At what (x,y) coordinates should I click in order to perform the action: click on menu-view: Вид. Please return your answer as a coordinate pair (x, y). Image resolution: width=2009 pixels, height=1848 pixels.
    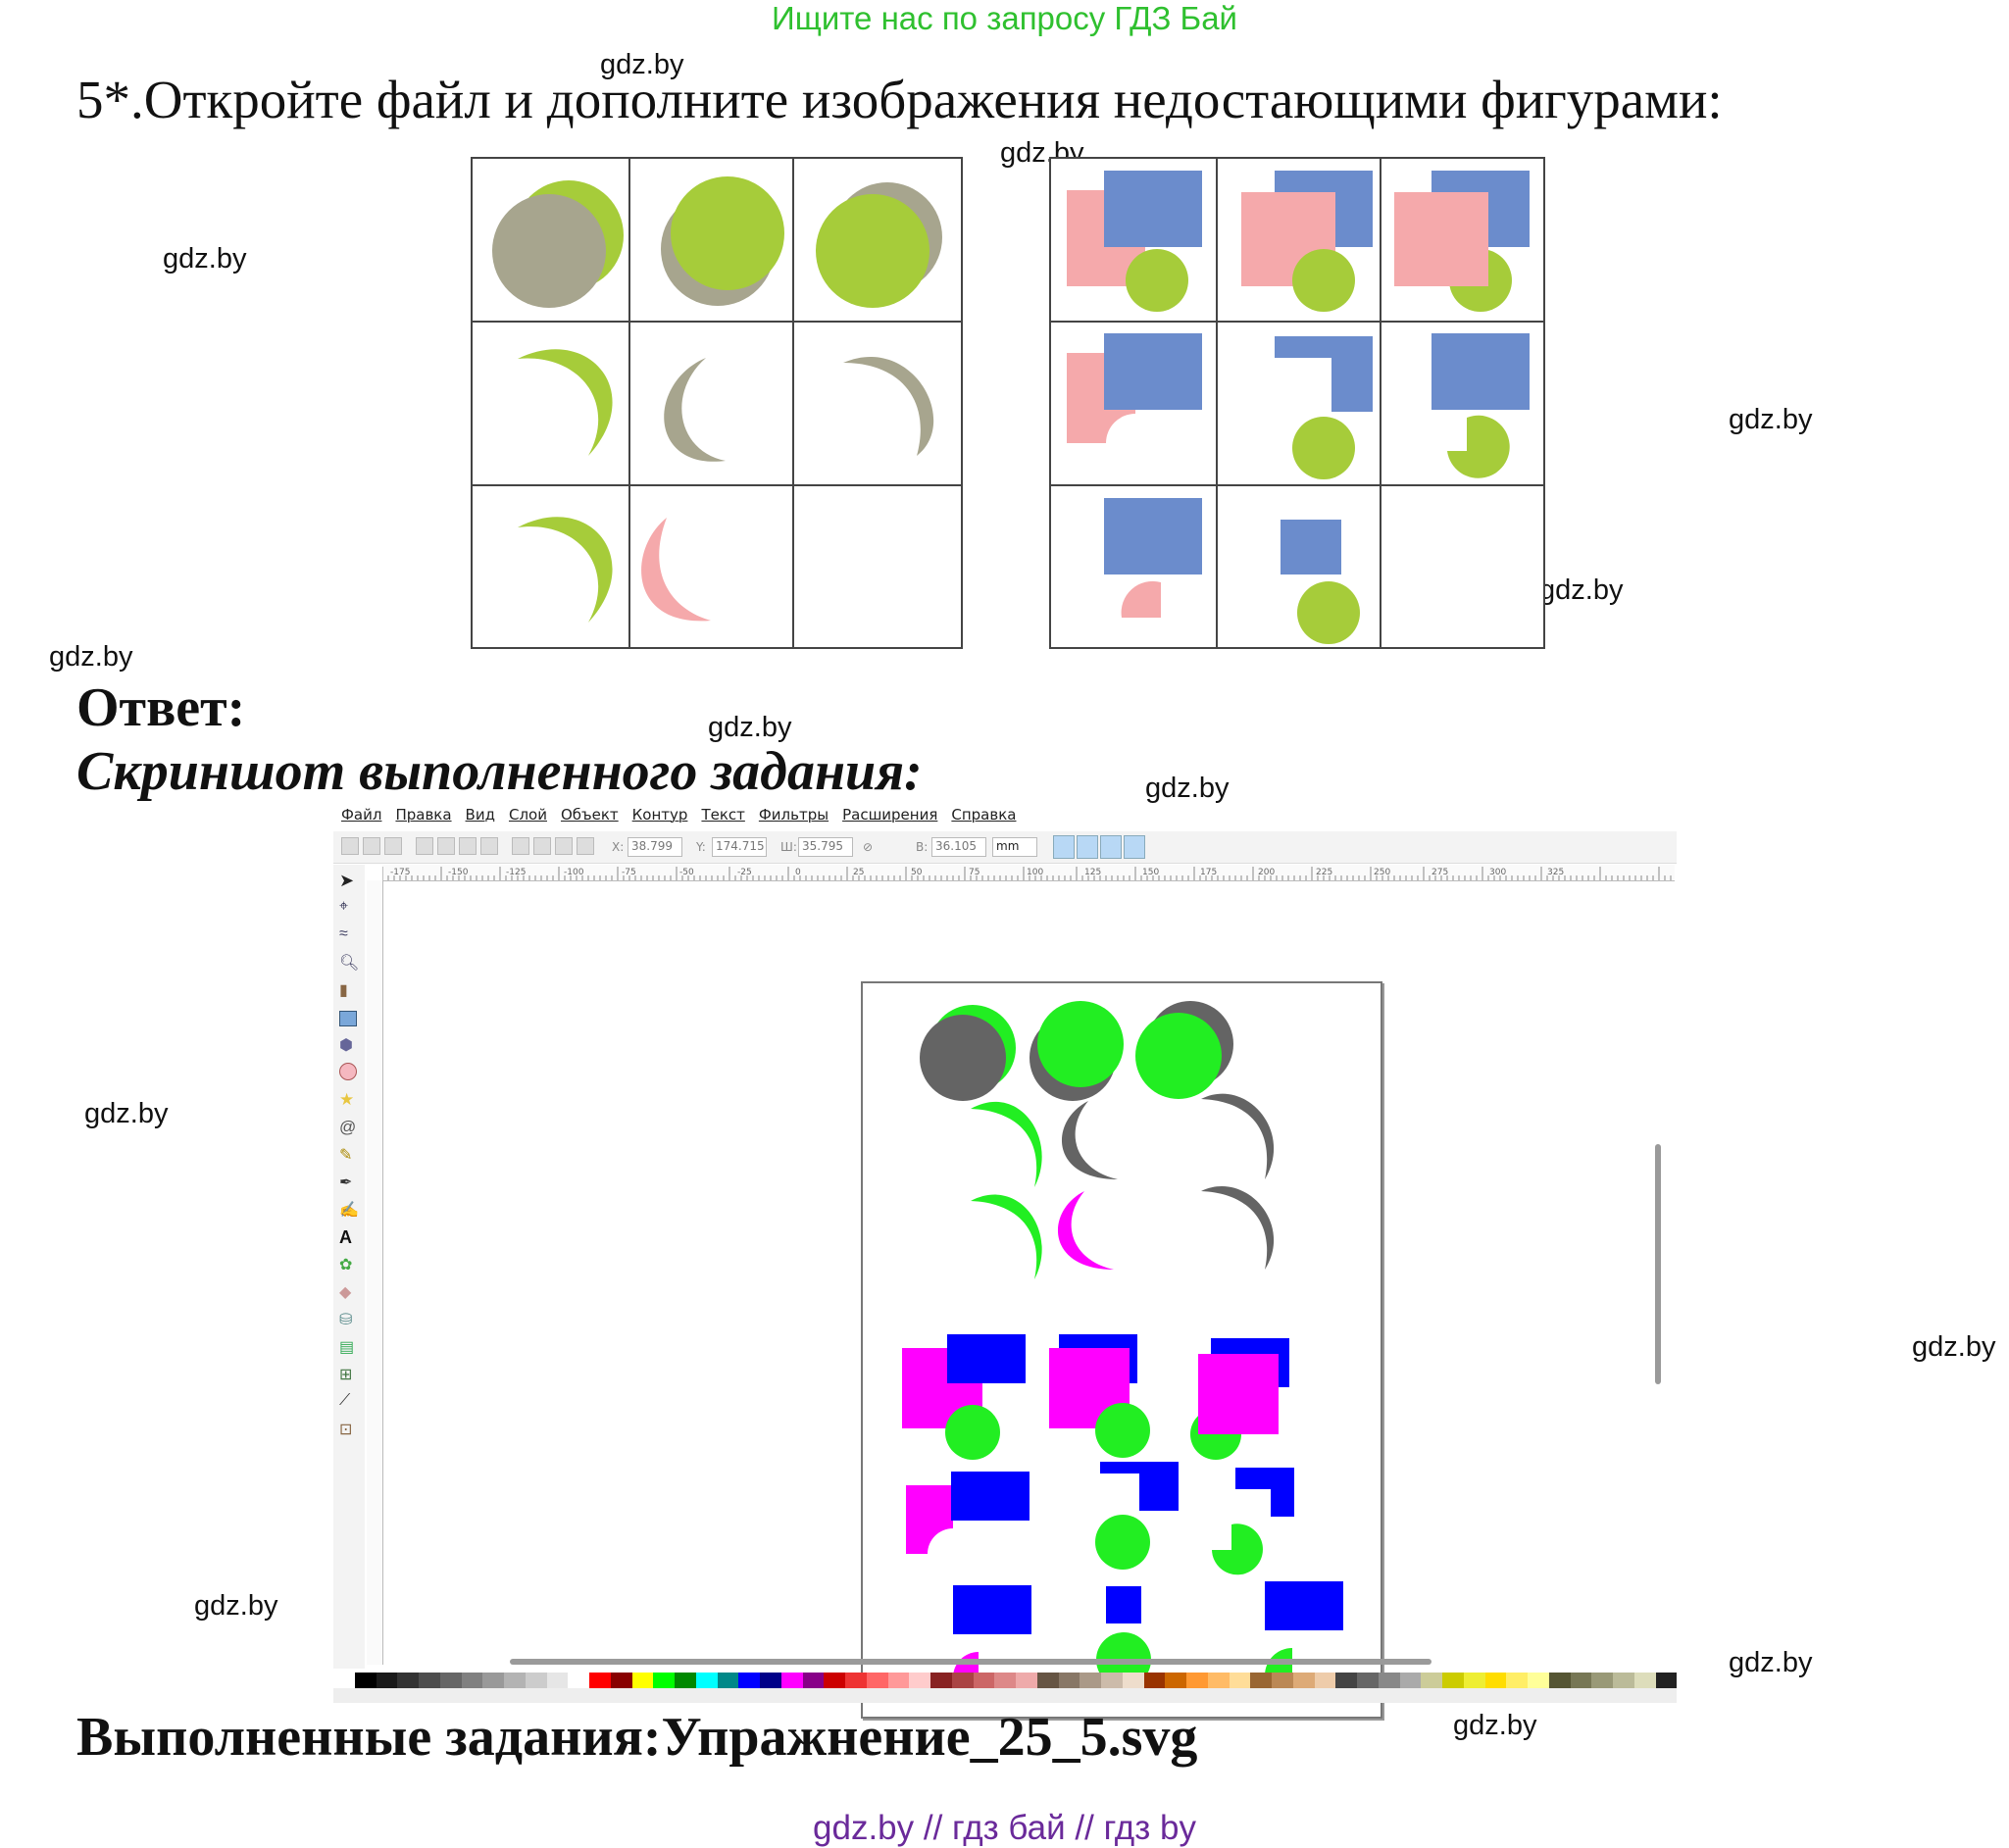
    Looking at the image, I should click on (480, 815).